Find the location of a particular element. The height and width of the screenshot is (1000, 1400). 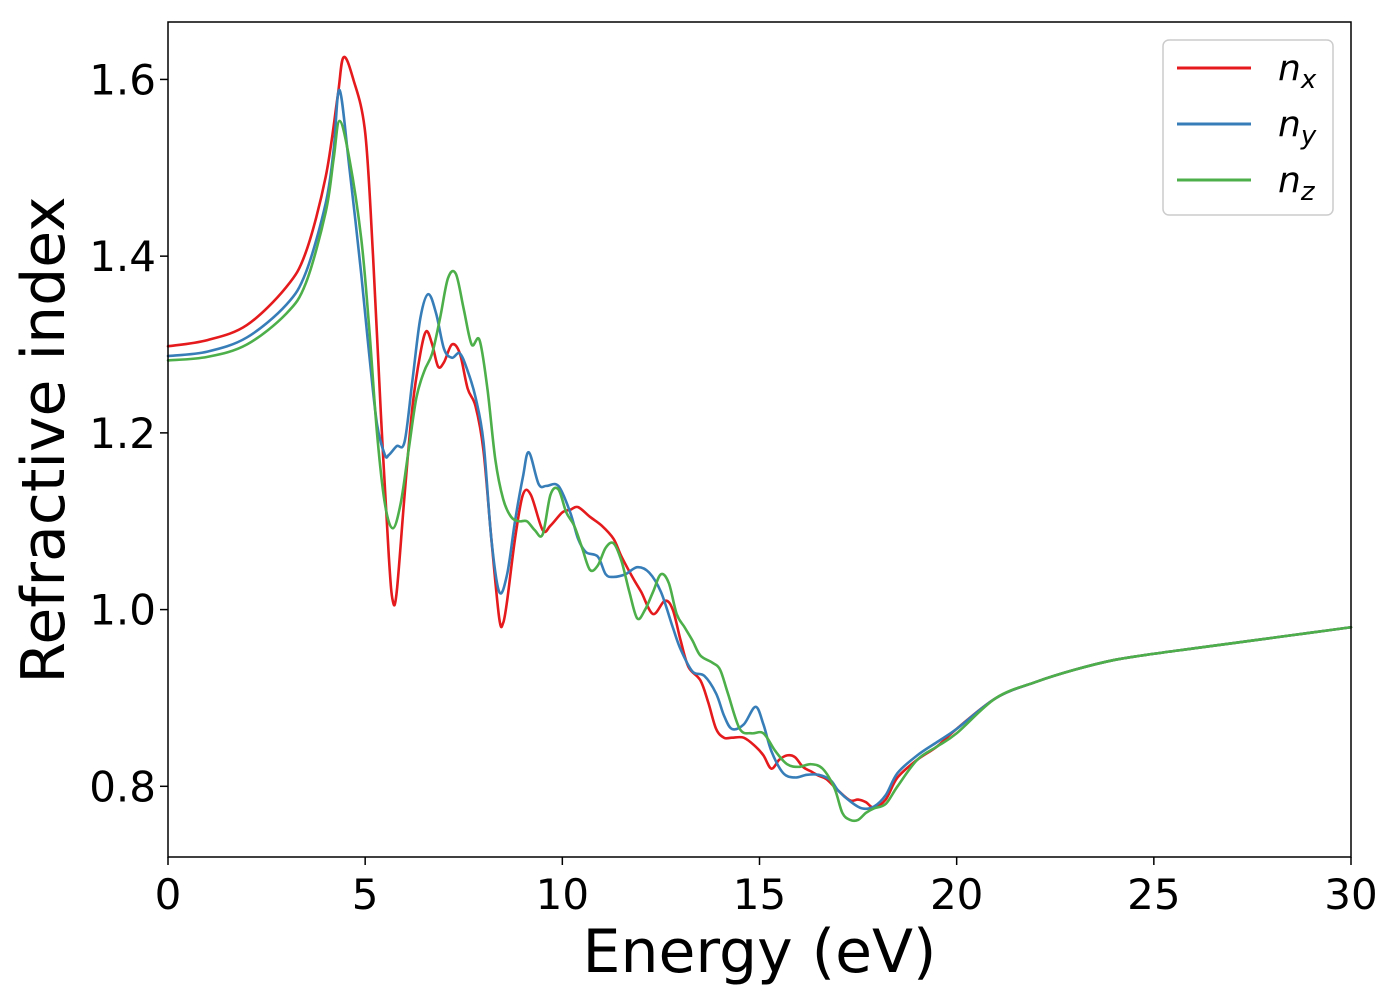

legend-label: nz is located at coordinates (1297, 183).